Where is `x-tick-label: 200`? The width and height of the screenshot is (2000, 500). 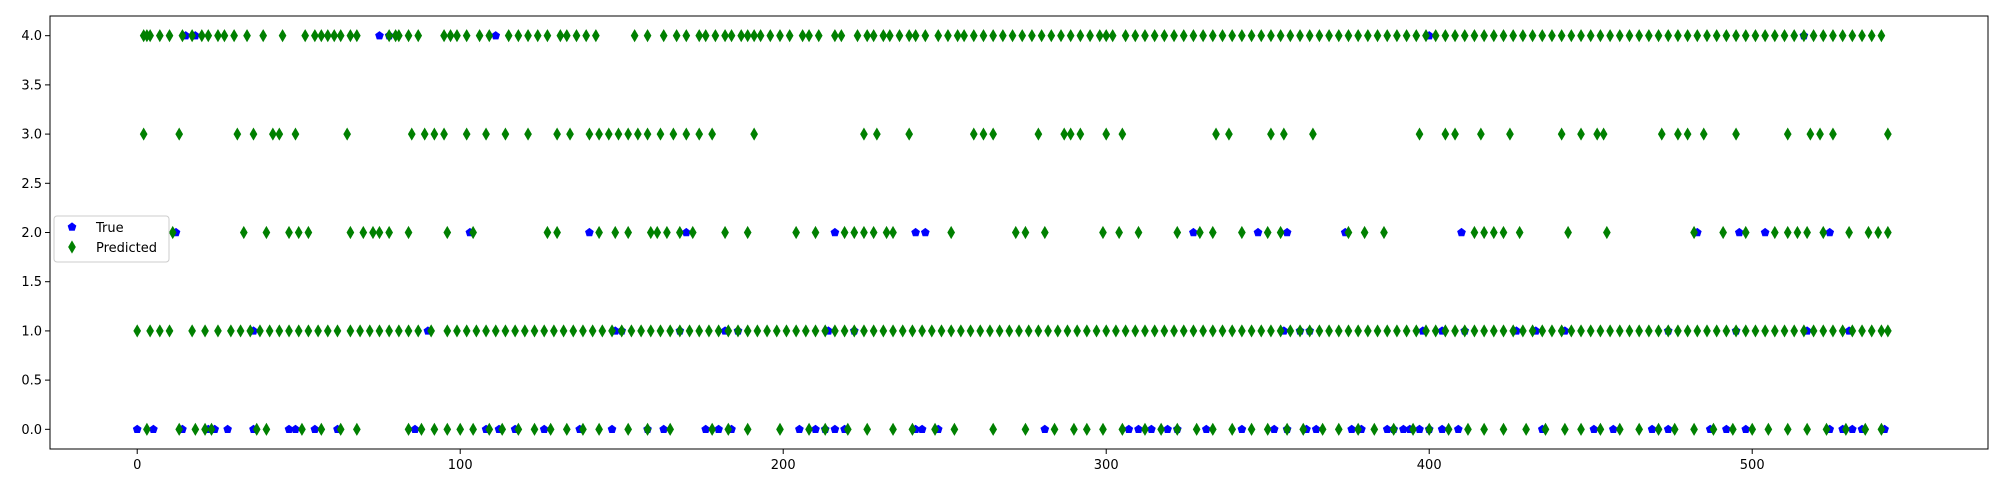 x-tick-label: 200 is located at coordinates (783, 465).